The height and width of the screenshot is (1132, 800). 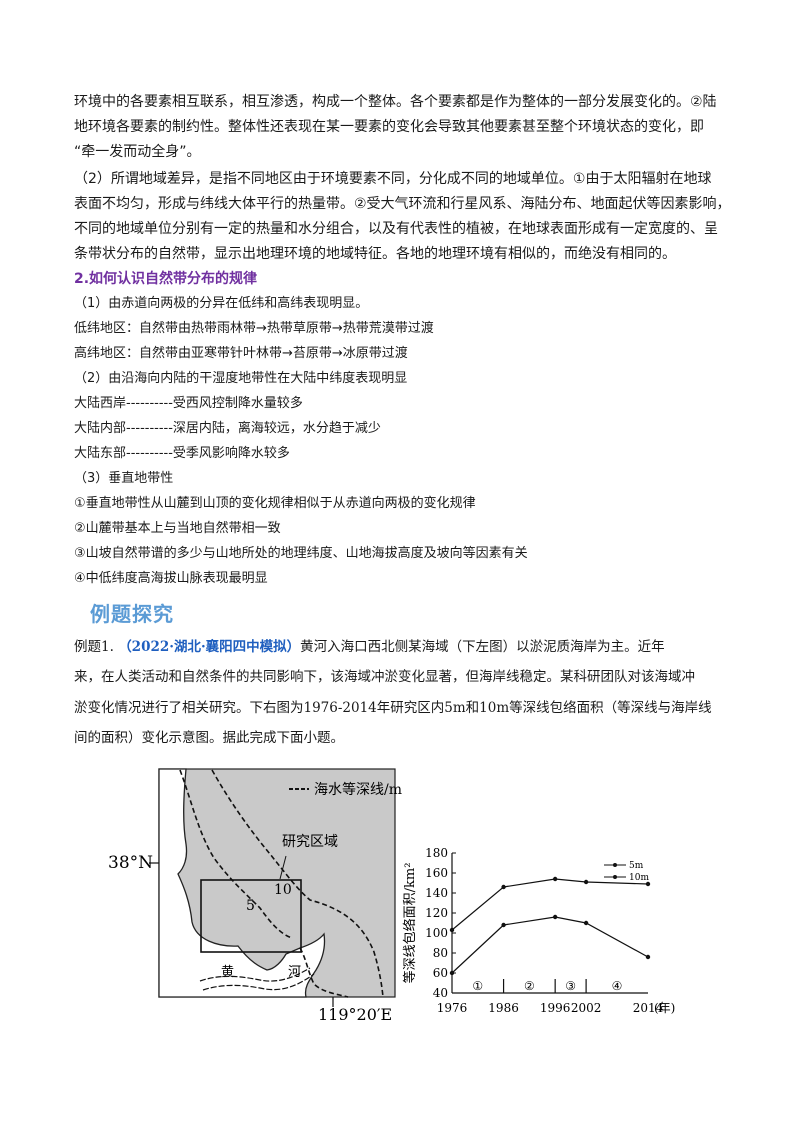 What do you see at coordinates (227, 428) in the screenshot?
I see `list-item: 大陆内部----------深居内陆，离海较远，水分趋于减少` at bounding box center [227, 428].